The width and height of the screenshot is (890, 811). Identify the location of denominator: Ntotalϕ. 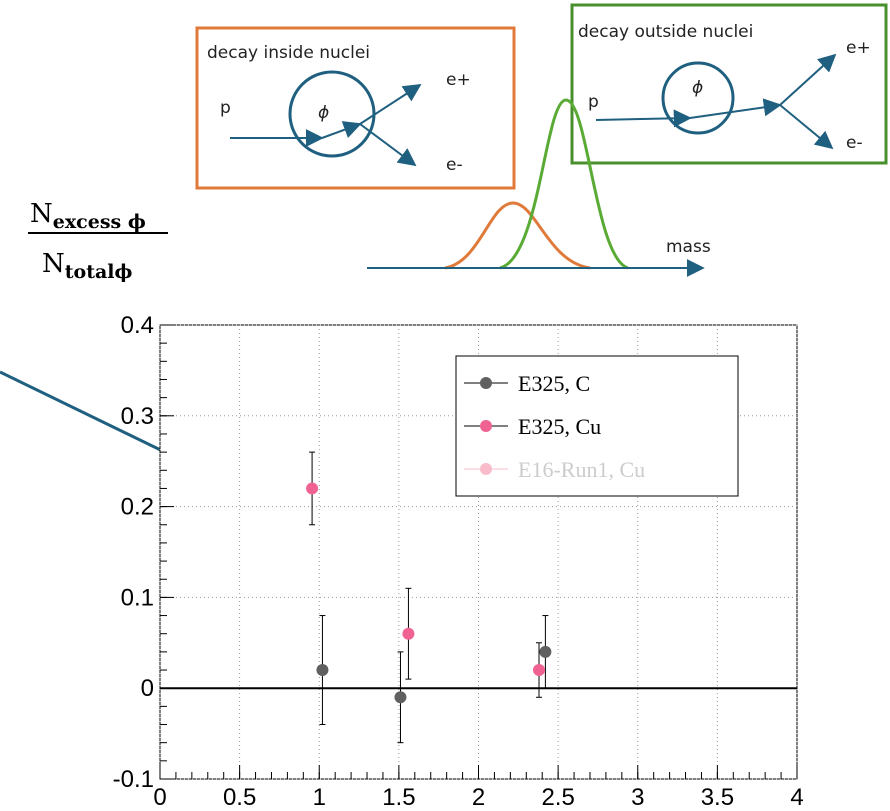
(87, 266).